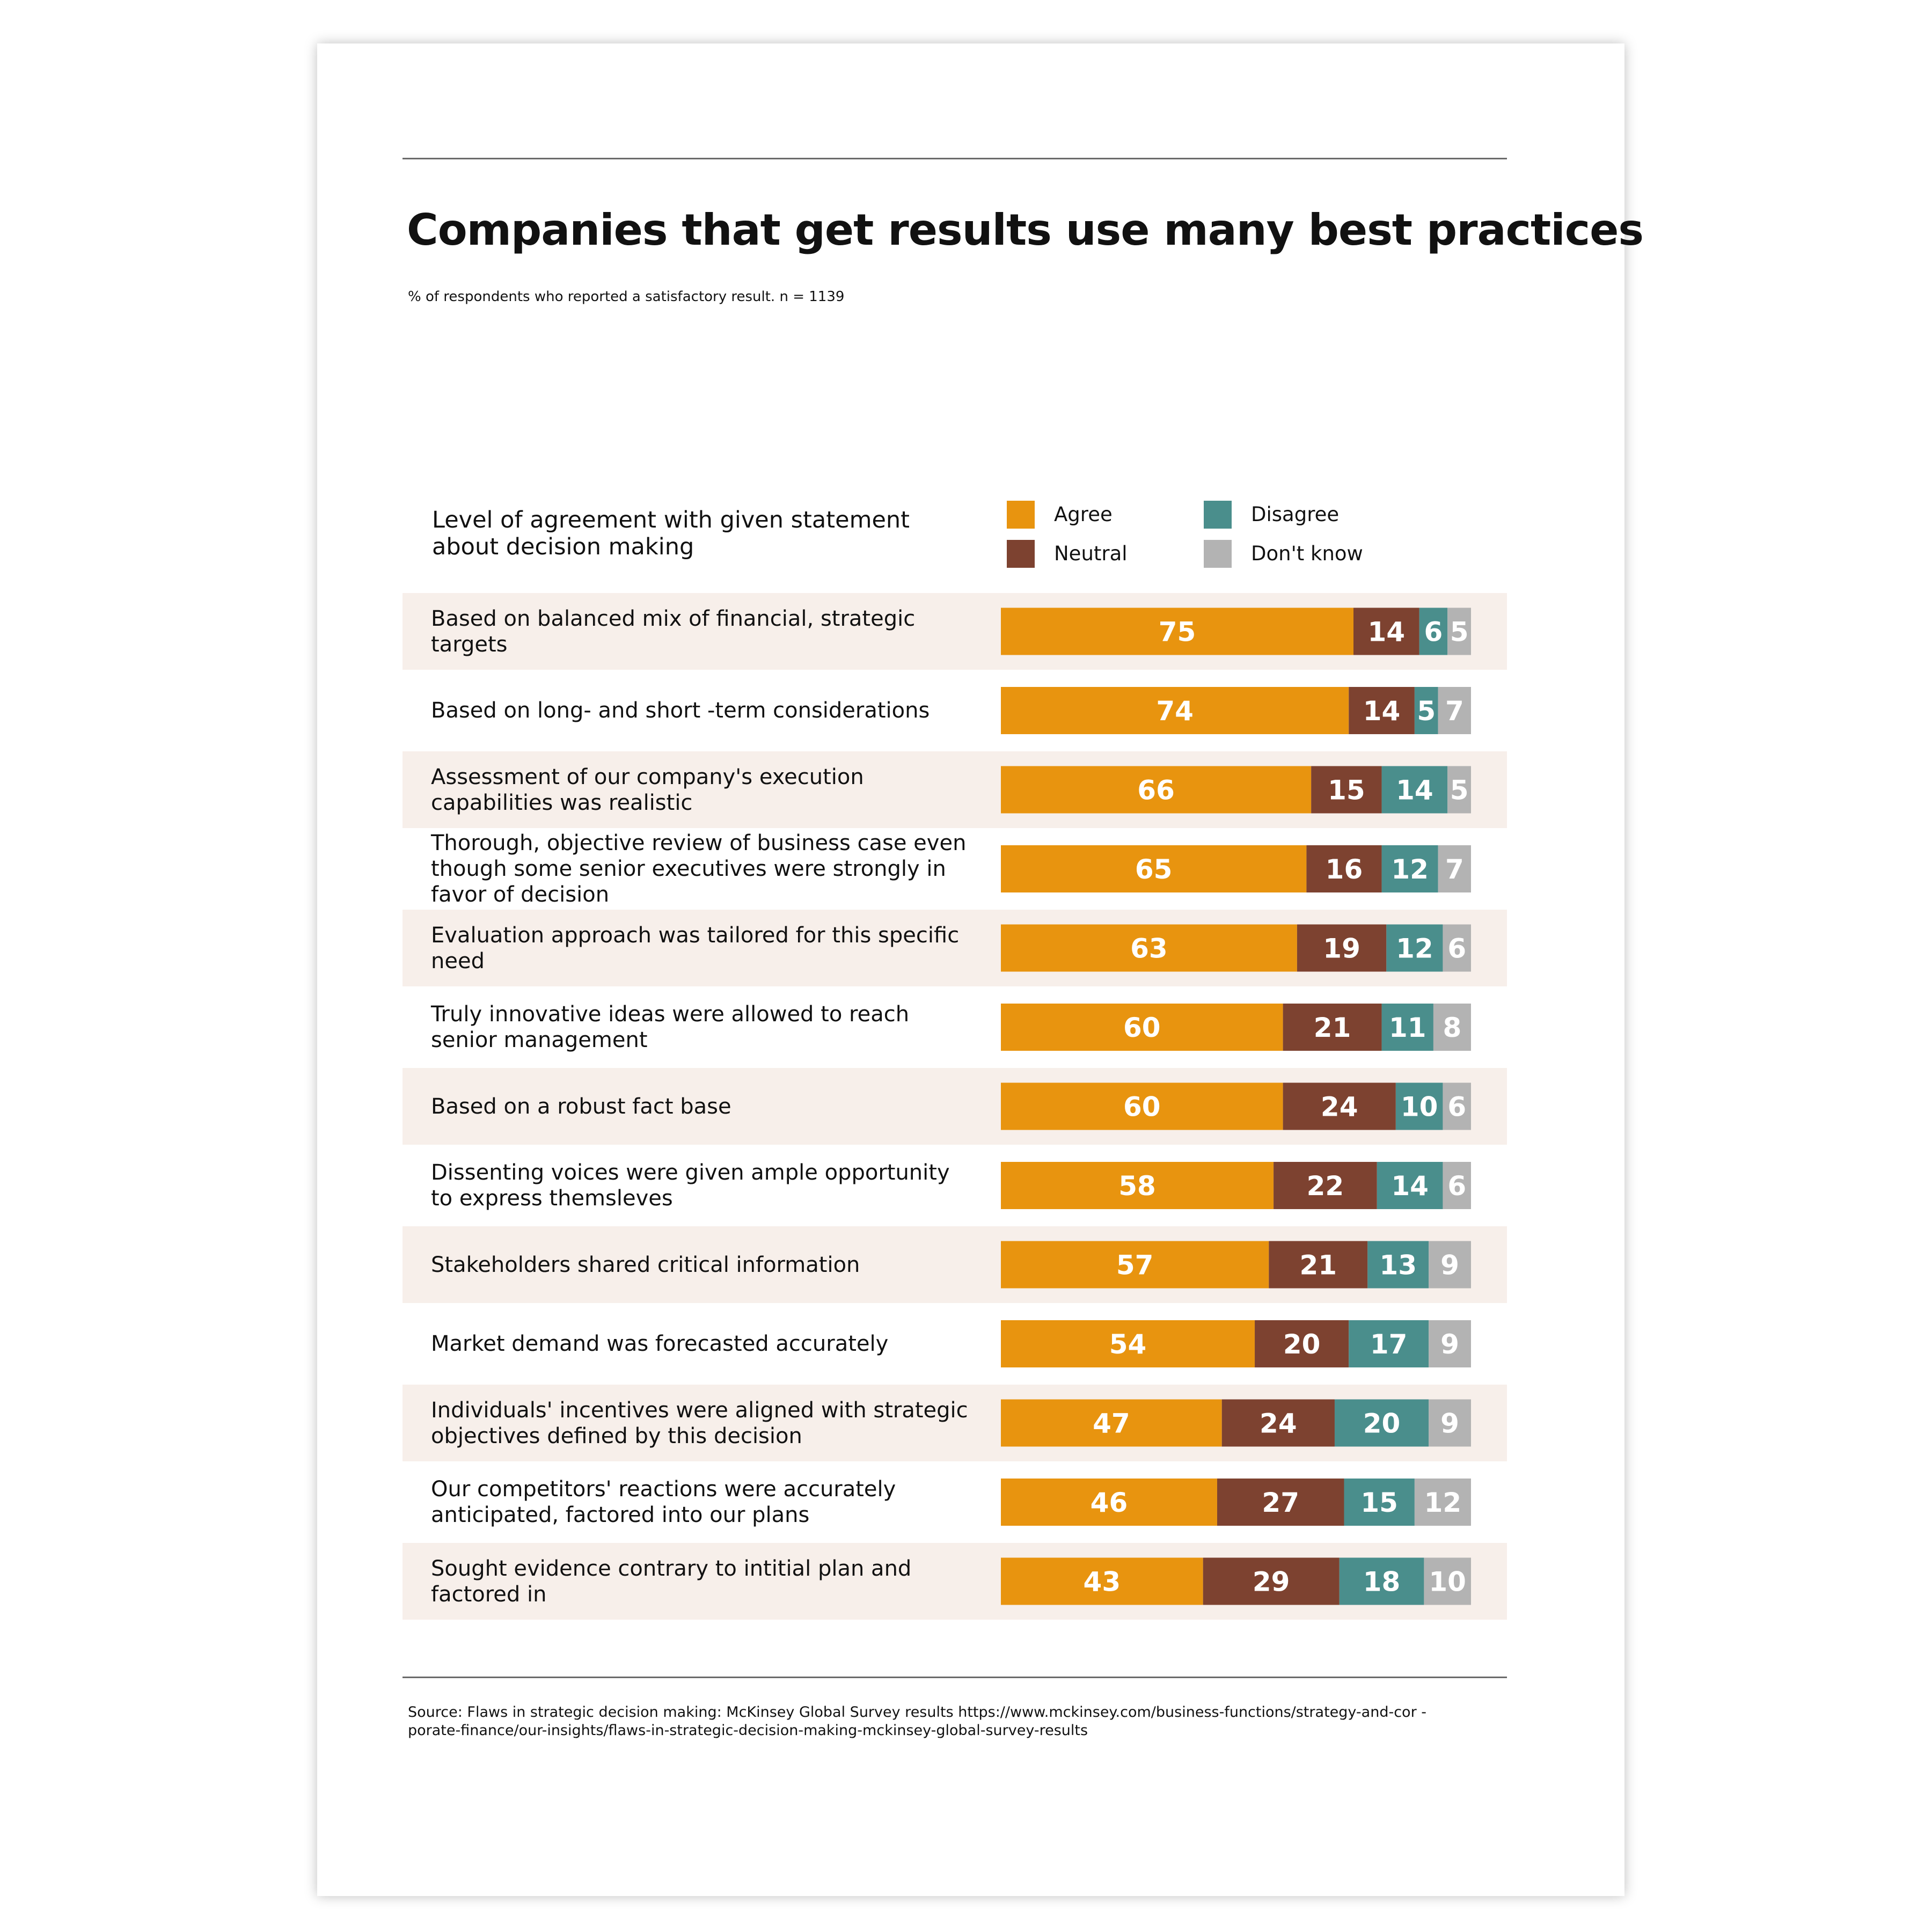 Image resolution: width=1932 pixels, height=1932 pixels. I want to click on bar-value-label: 58, so click(1137, 1186).